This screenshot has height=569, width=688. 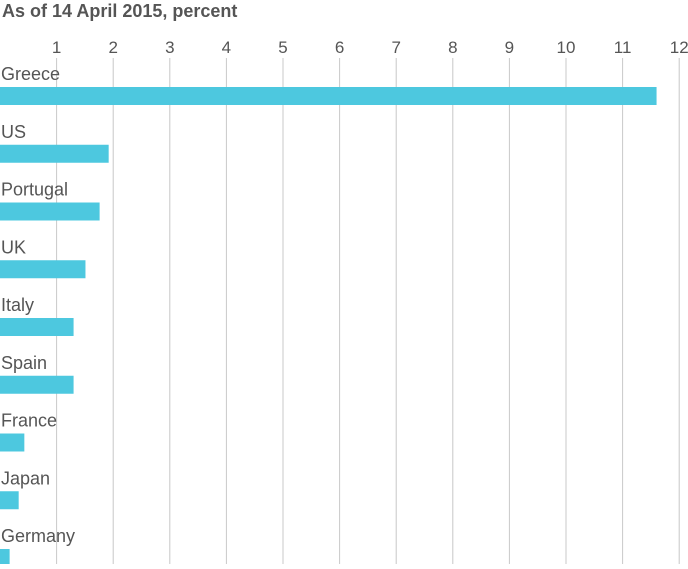 I want to click on category-label: US, so click(x=13, y=132).